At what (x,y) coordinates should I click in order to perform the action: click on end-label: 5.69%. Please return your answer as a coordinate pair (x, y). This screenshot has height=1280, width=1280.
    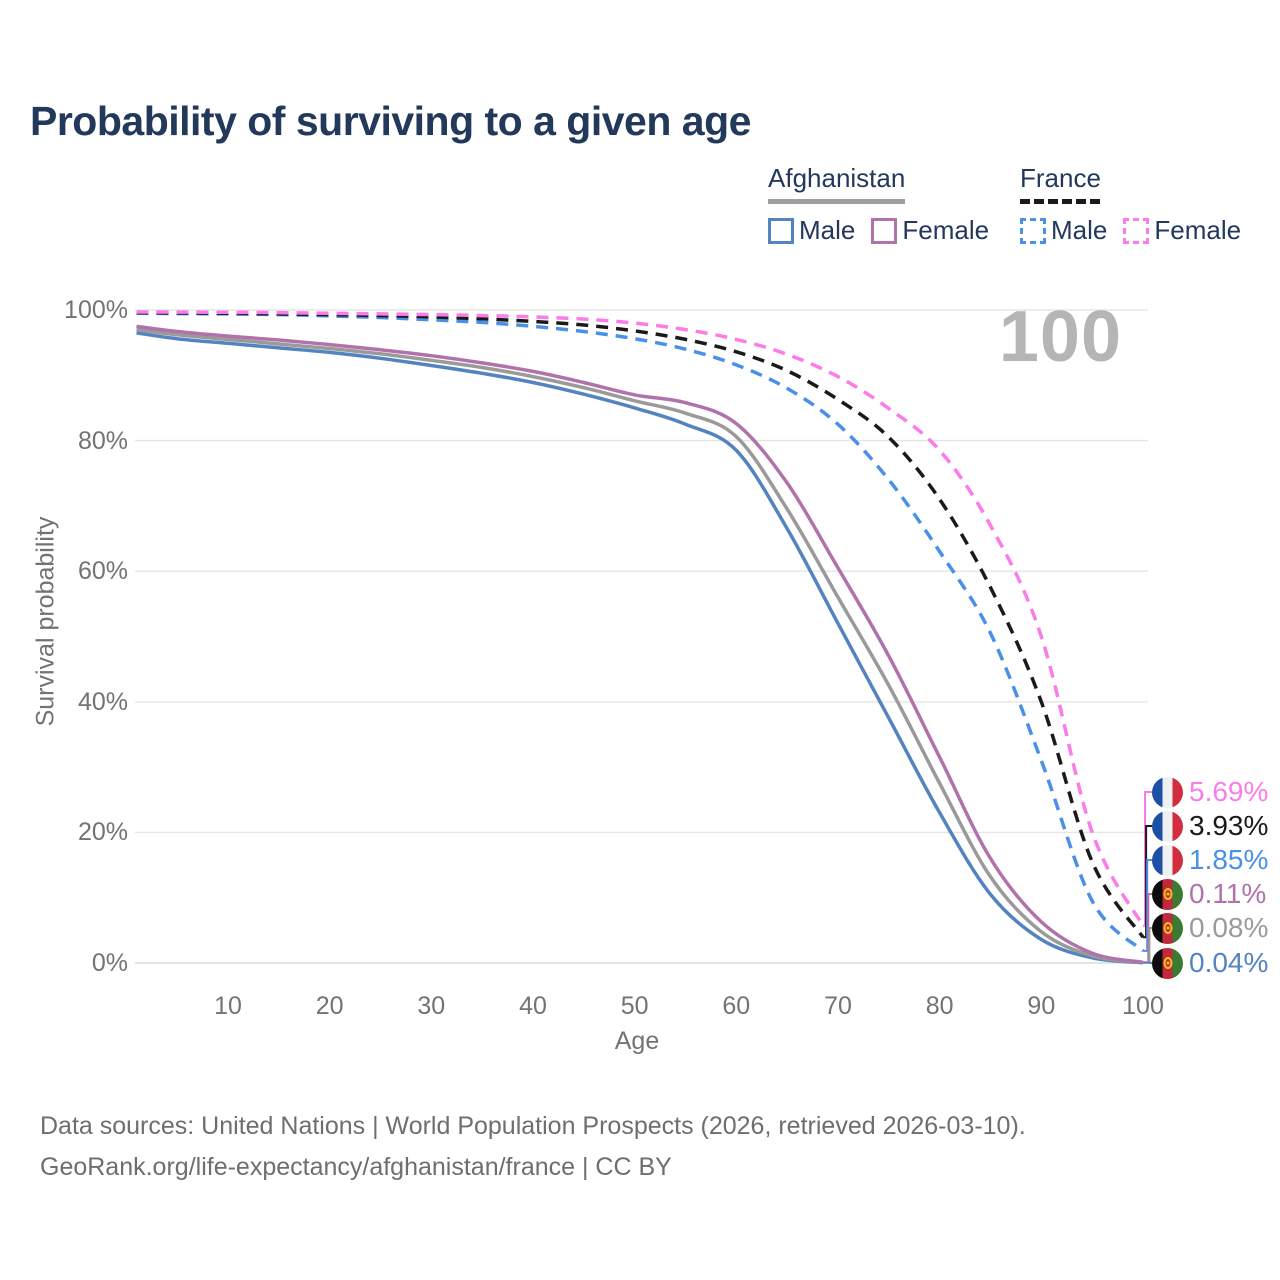
    Looking at the image, I should click on (1210, 792).